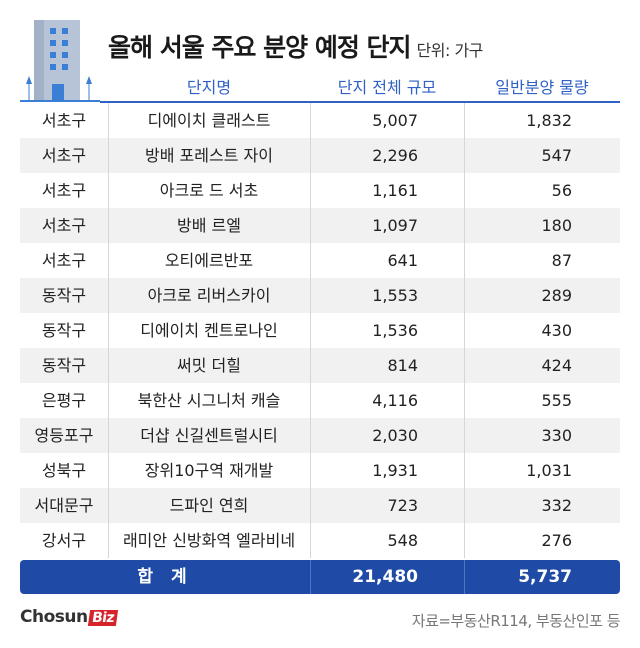  Describe the element at coordinates (320, 260) in the screenshot. I see `table-row: 서초구 오티에르반포 641 87` at that location.